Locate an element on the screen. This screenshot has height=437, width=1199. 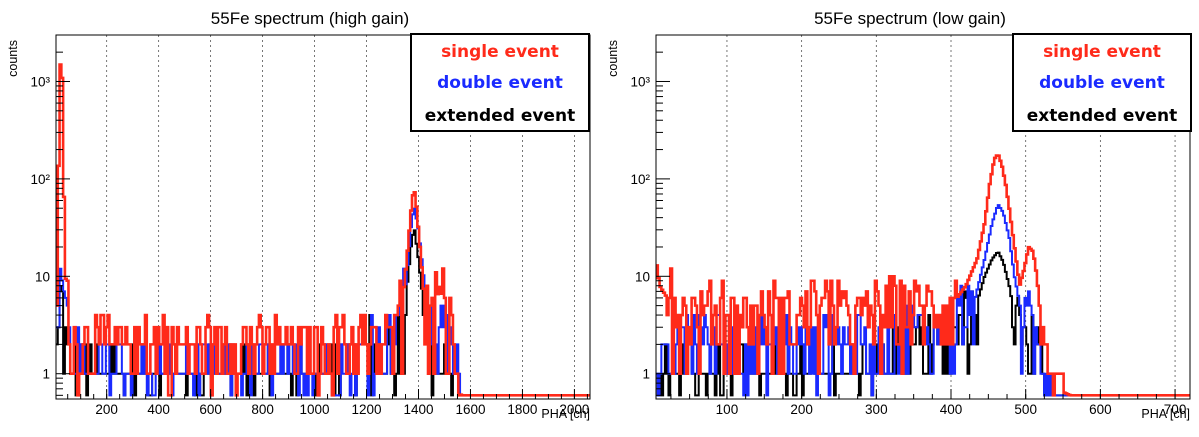
x-tick-label: 800 is located at coordinates (262, 409).